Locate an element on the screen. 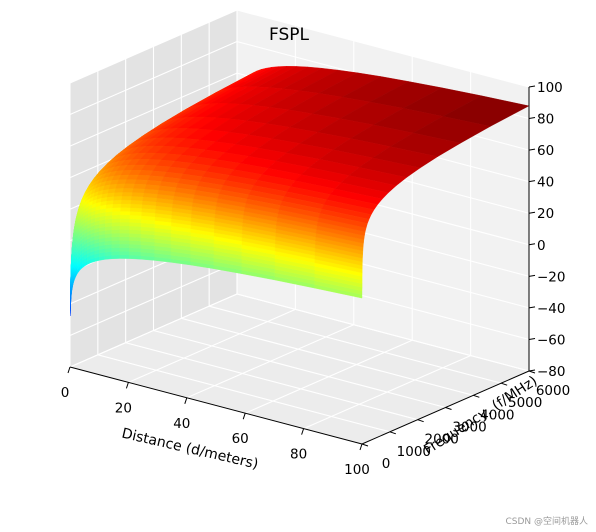 The height and width of the screenshot is (532, 596). axis-line is located at coordinates (216, 405).